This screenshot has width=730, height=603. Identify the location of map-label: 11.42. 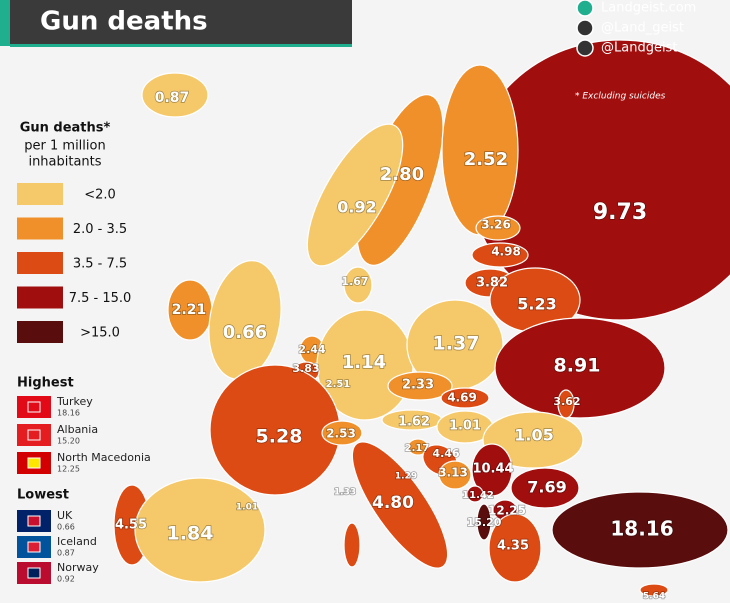
(478, 495).